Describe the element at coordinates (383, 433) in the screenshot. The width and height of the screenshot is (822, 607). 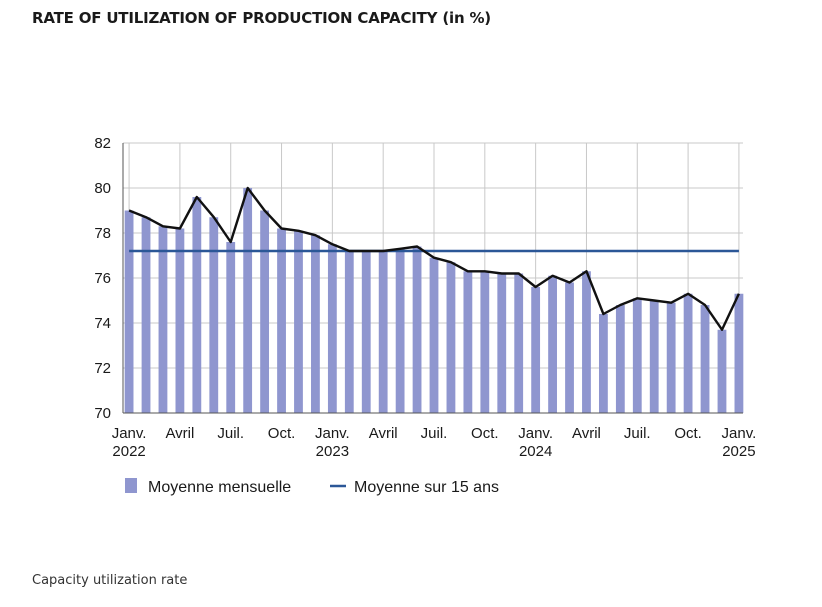
I see `x-tick-label-5: Avril` at that location.